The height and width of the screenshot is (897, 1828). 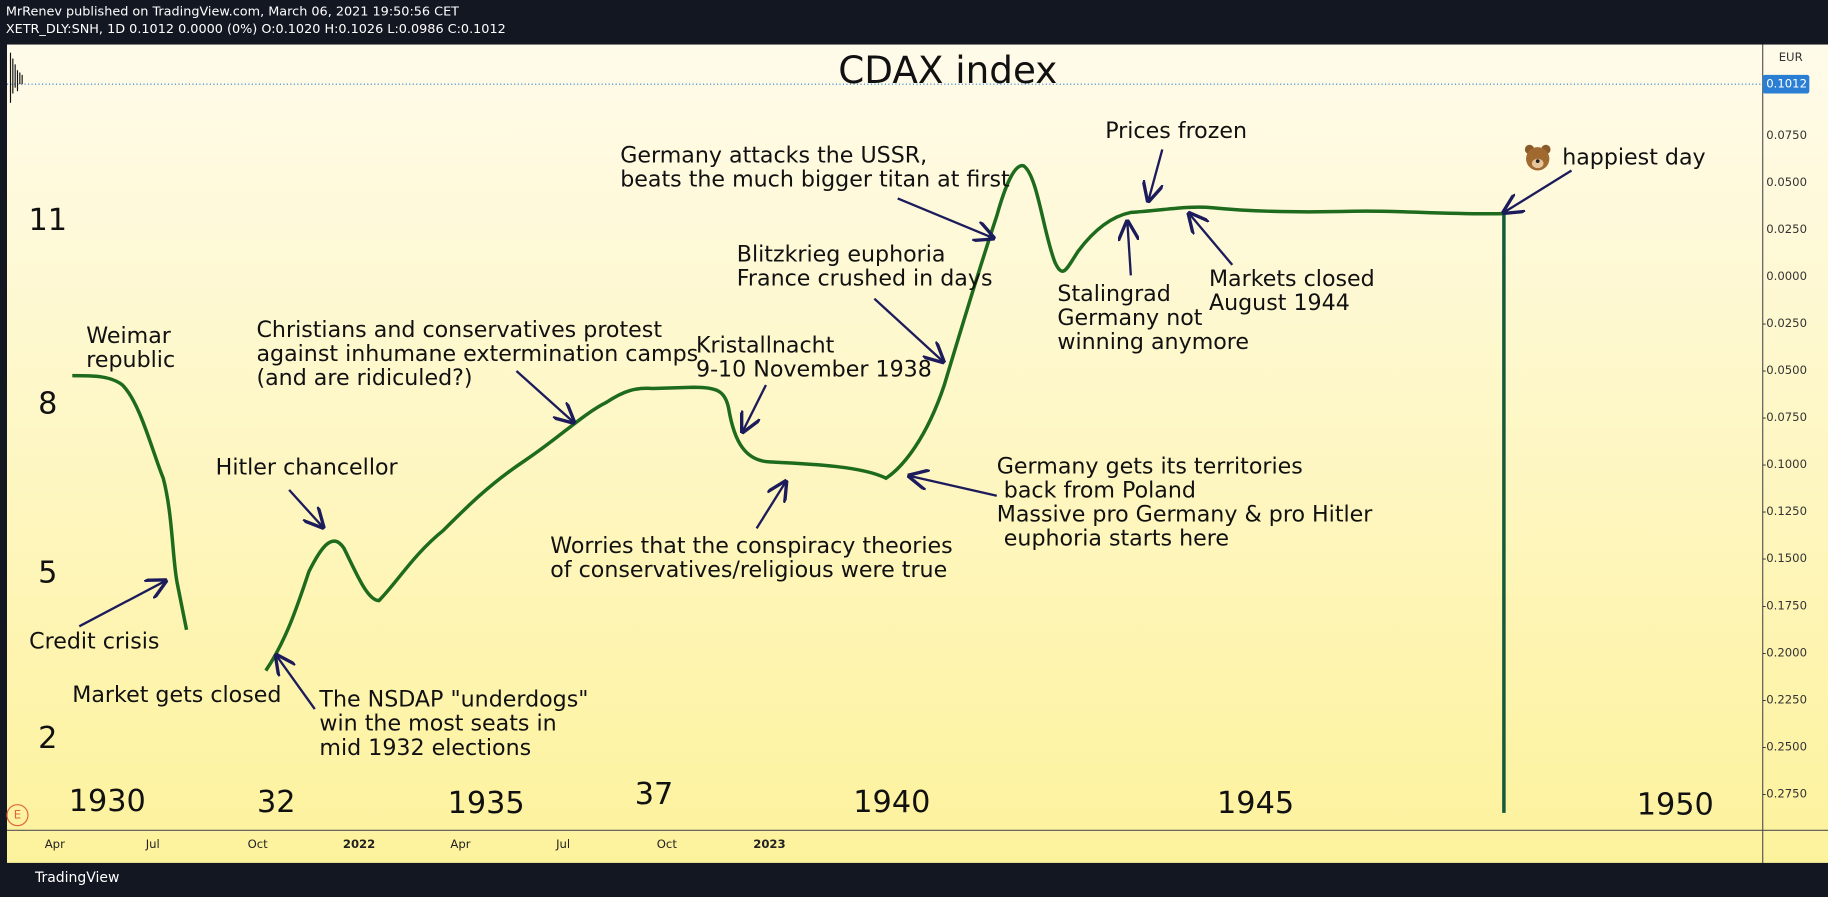 I want to click on price-tick-label: -0.2750, so click(x=1784, y=793).